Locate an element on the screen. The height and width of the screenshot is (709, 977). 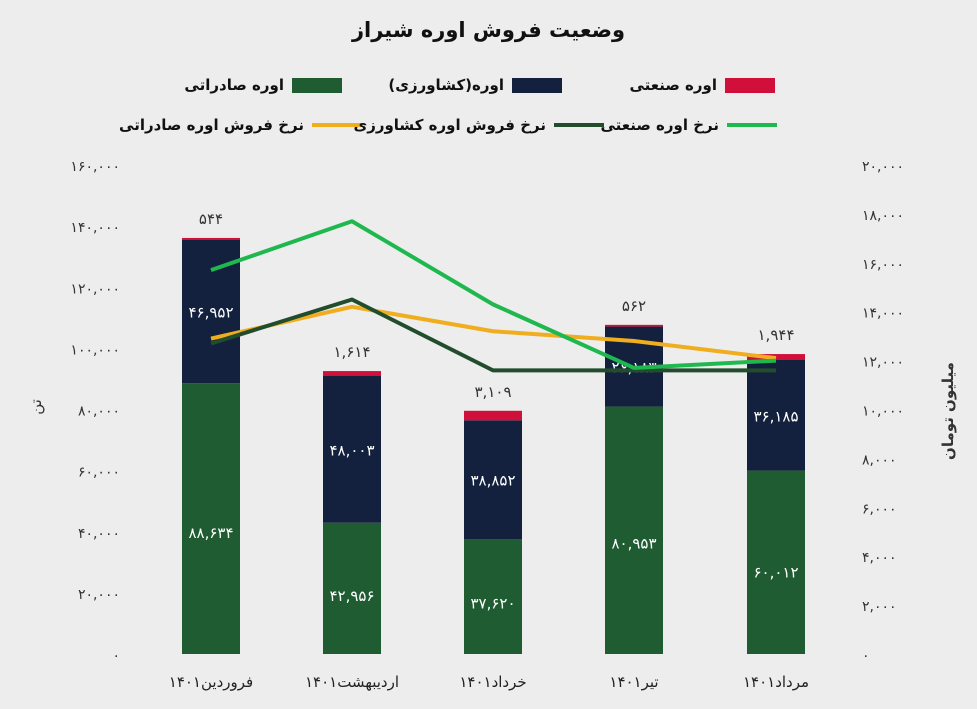
legend-item-agri-urea: اوره(کشاورزی) is located at coordinates (475, 85).